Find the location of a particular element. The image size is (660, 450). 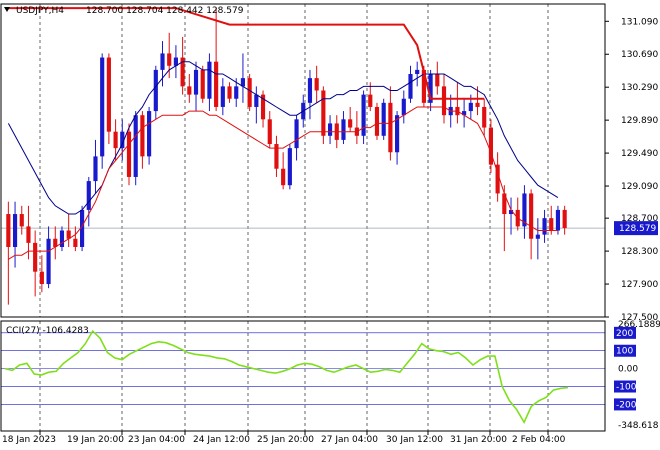

cci-tick-label: 266.1889 is located at coordinates (639, 325).